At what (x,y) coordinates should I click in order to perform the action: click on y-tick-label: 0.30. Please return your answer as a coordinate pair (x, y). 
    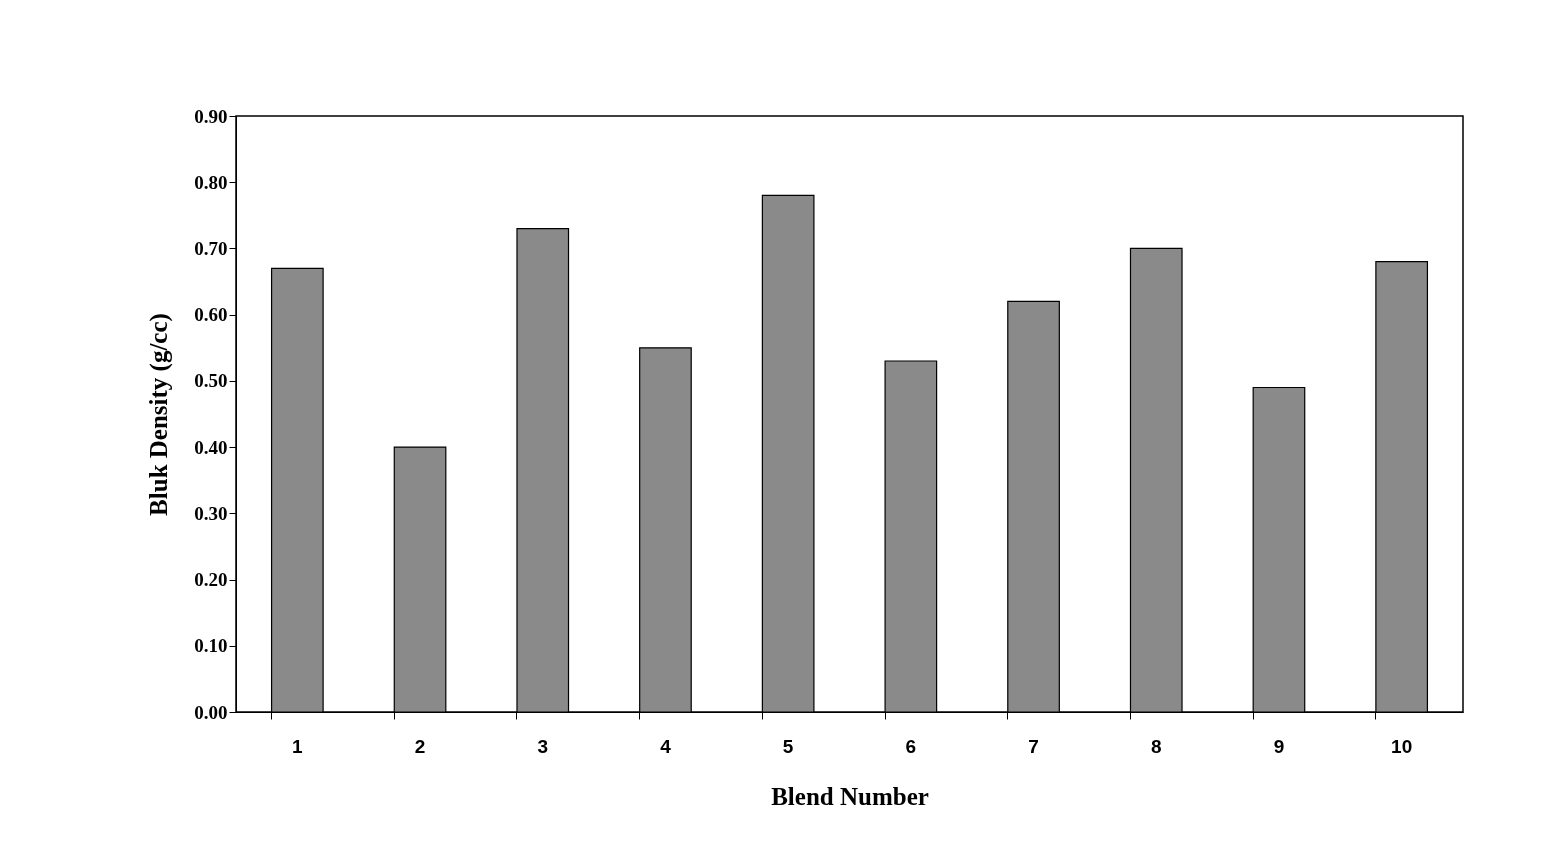
    Looking at the image, I should click on (211, 513).